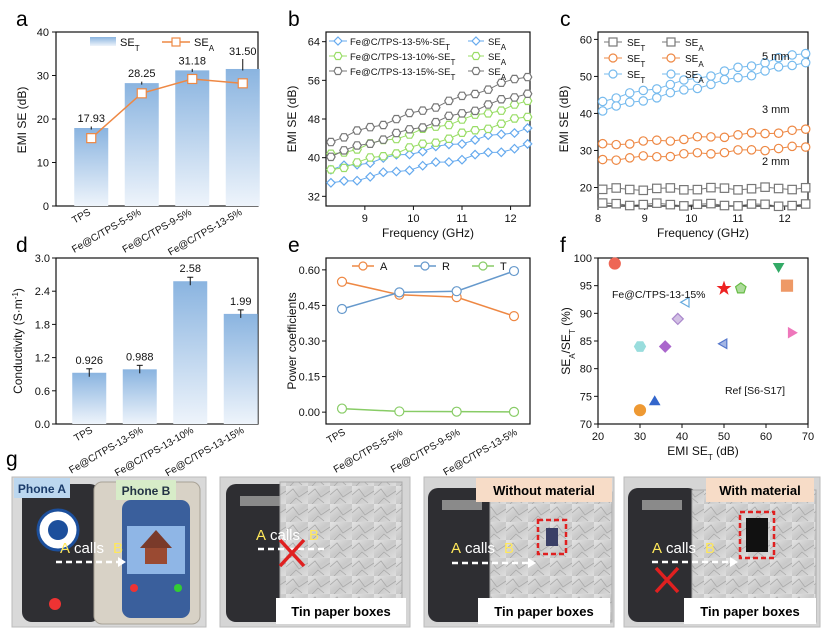  What do you see at coordinates (514, 316) in the screenshot?
I see `coef-marker-A` at bounding box center [514, 316].